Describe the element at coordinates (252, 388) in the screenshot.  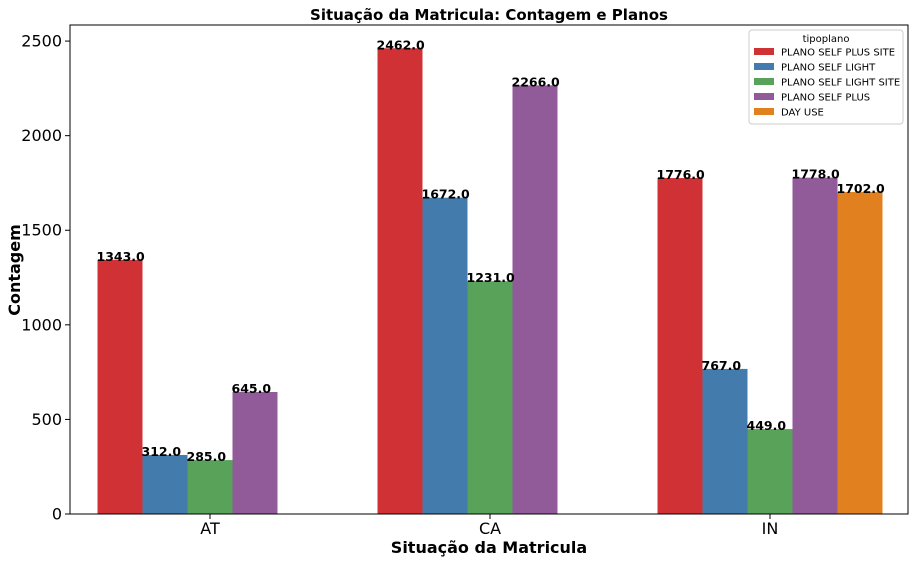
I see `bar-value-label: 645.0` at that location.